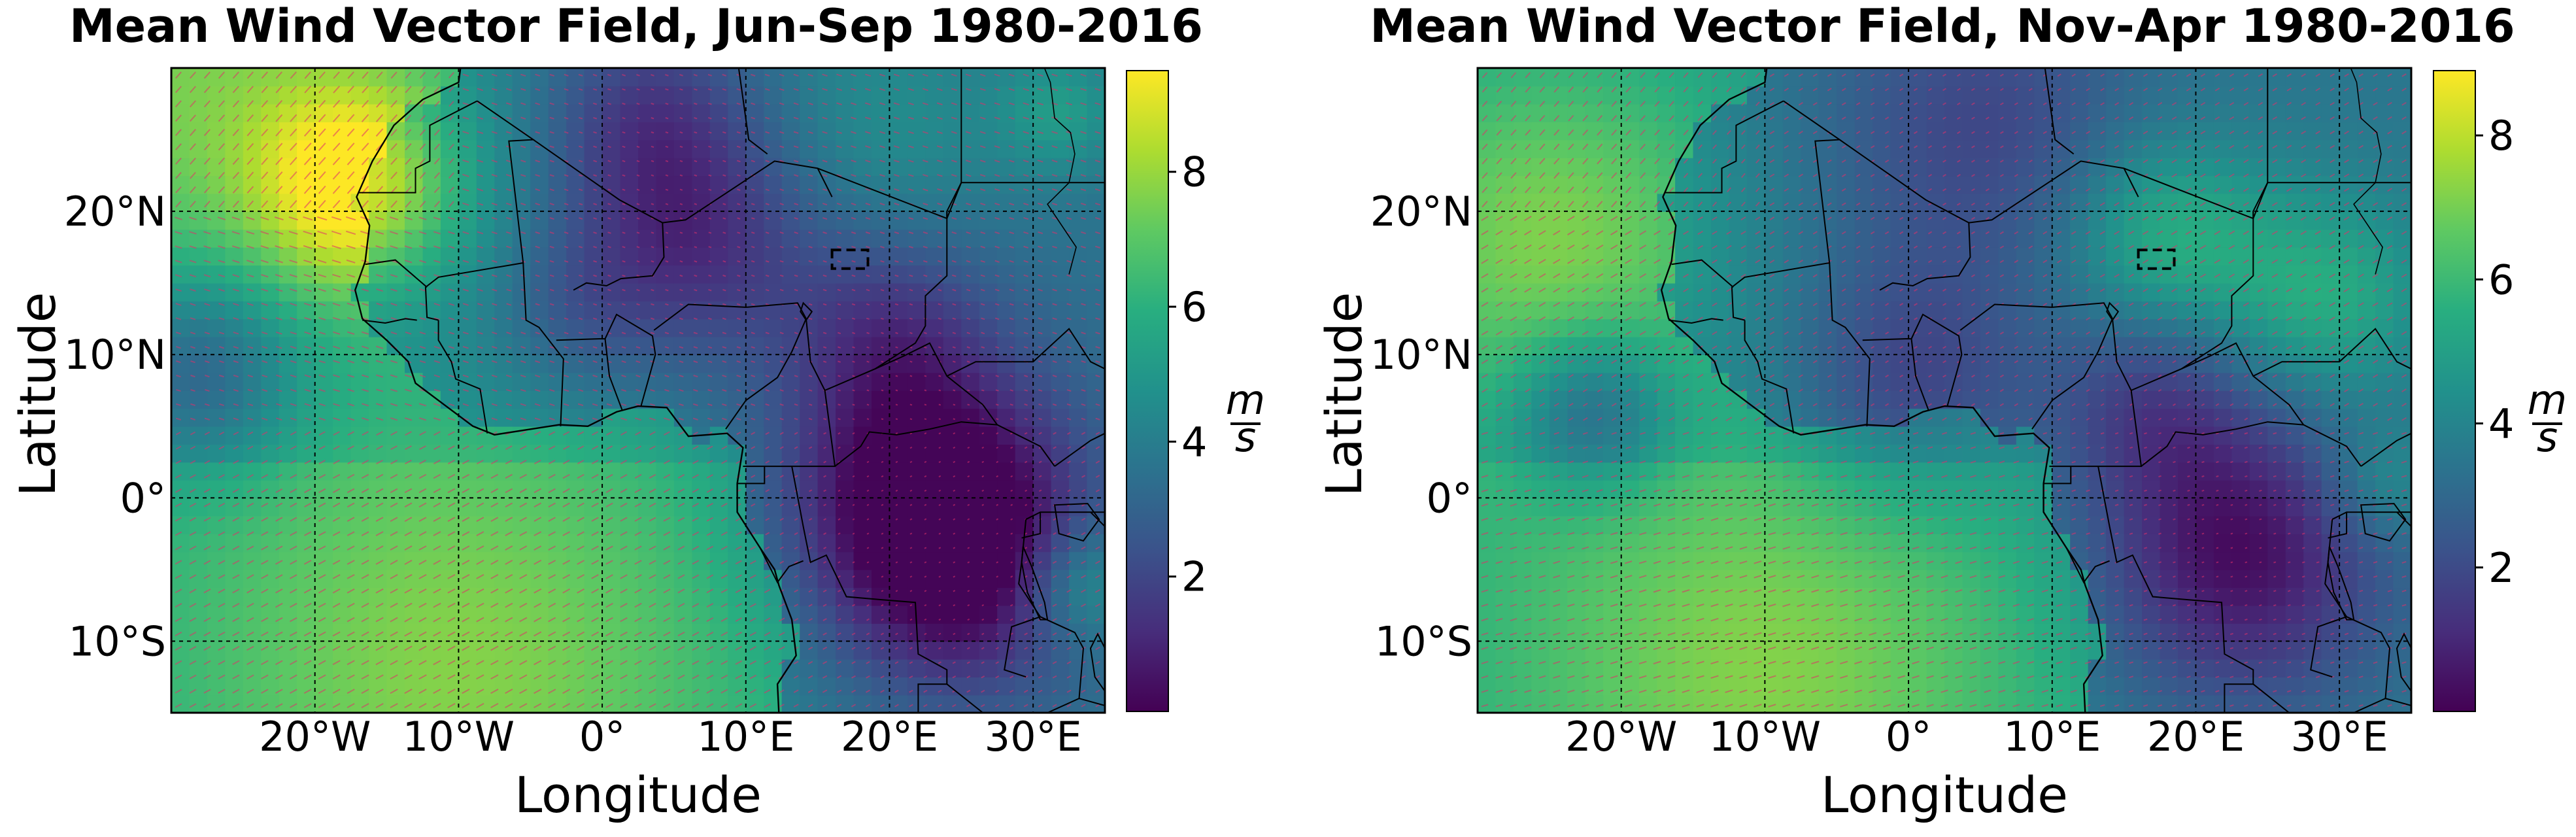 The width and height of the screenshot is (2576, 837). Describe the element at coordinates (670, 737) in the screenshot. I see `x-tick-labels: 20°W 10°W 0° 10°E 20°E 30°E` at that location.